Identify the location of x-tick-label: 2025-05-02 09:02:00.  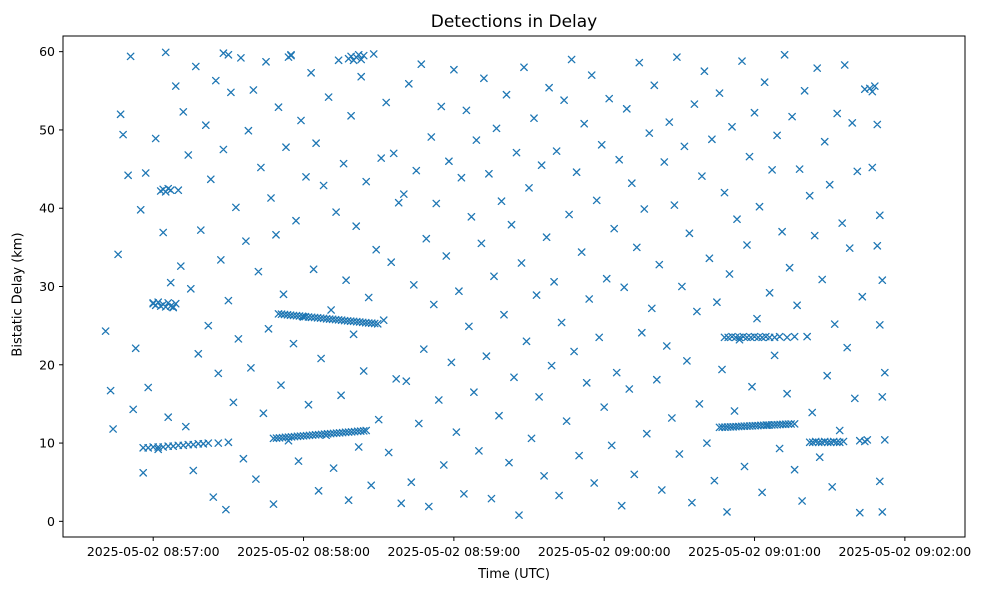
(904, 551).